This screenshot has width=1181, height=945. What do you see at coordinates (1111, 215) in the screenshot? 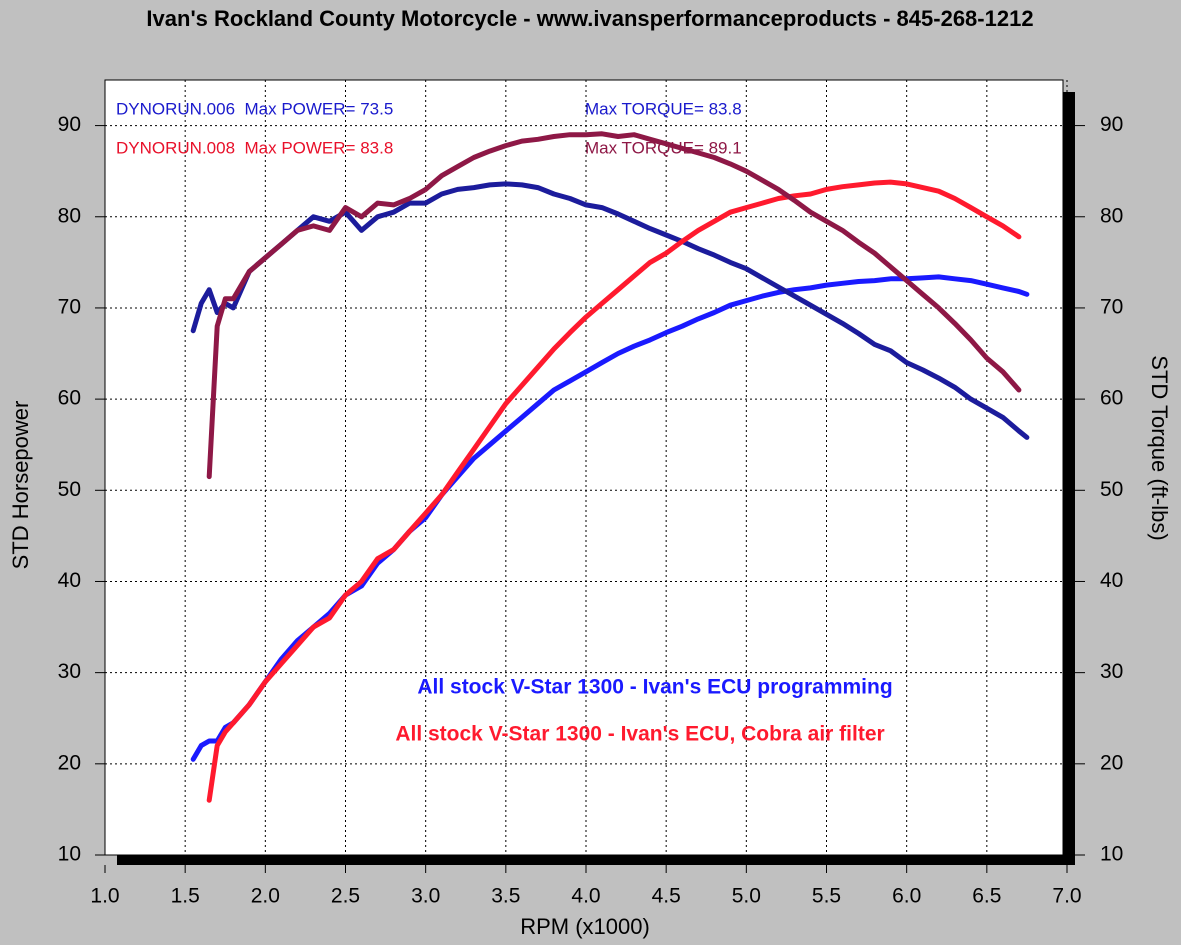
I see `y2-tick-label: 80` at bounding box center [1111, 215].